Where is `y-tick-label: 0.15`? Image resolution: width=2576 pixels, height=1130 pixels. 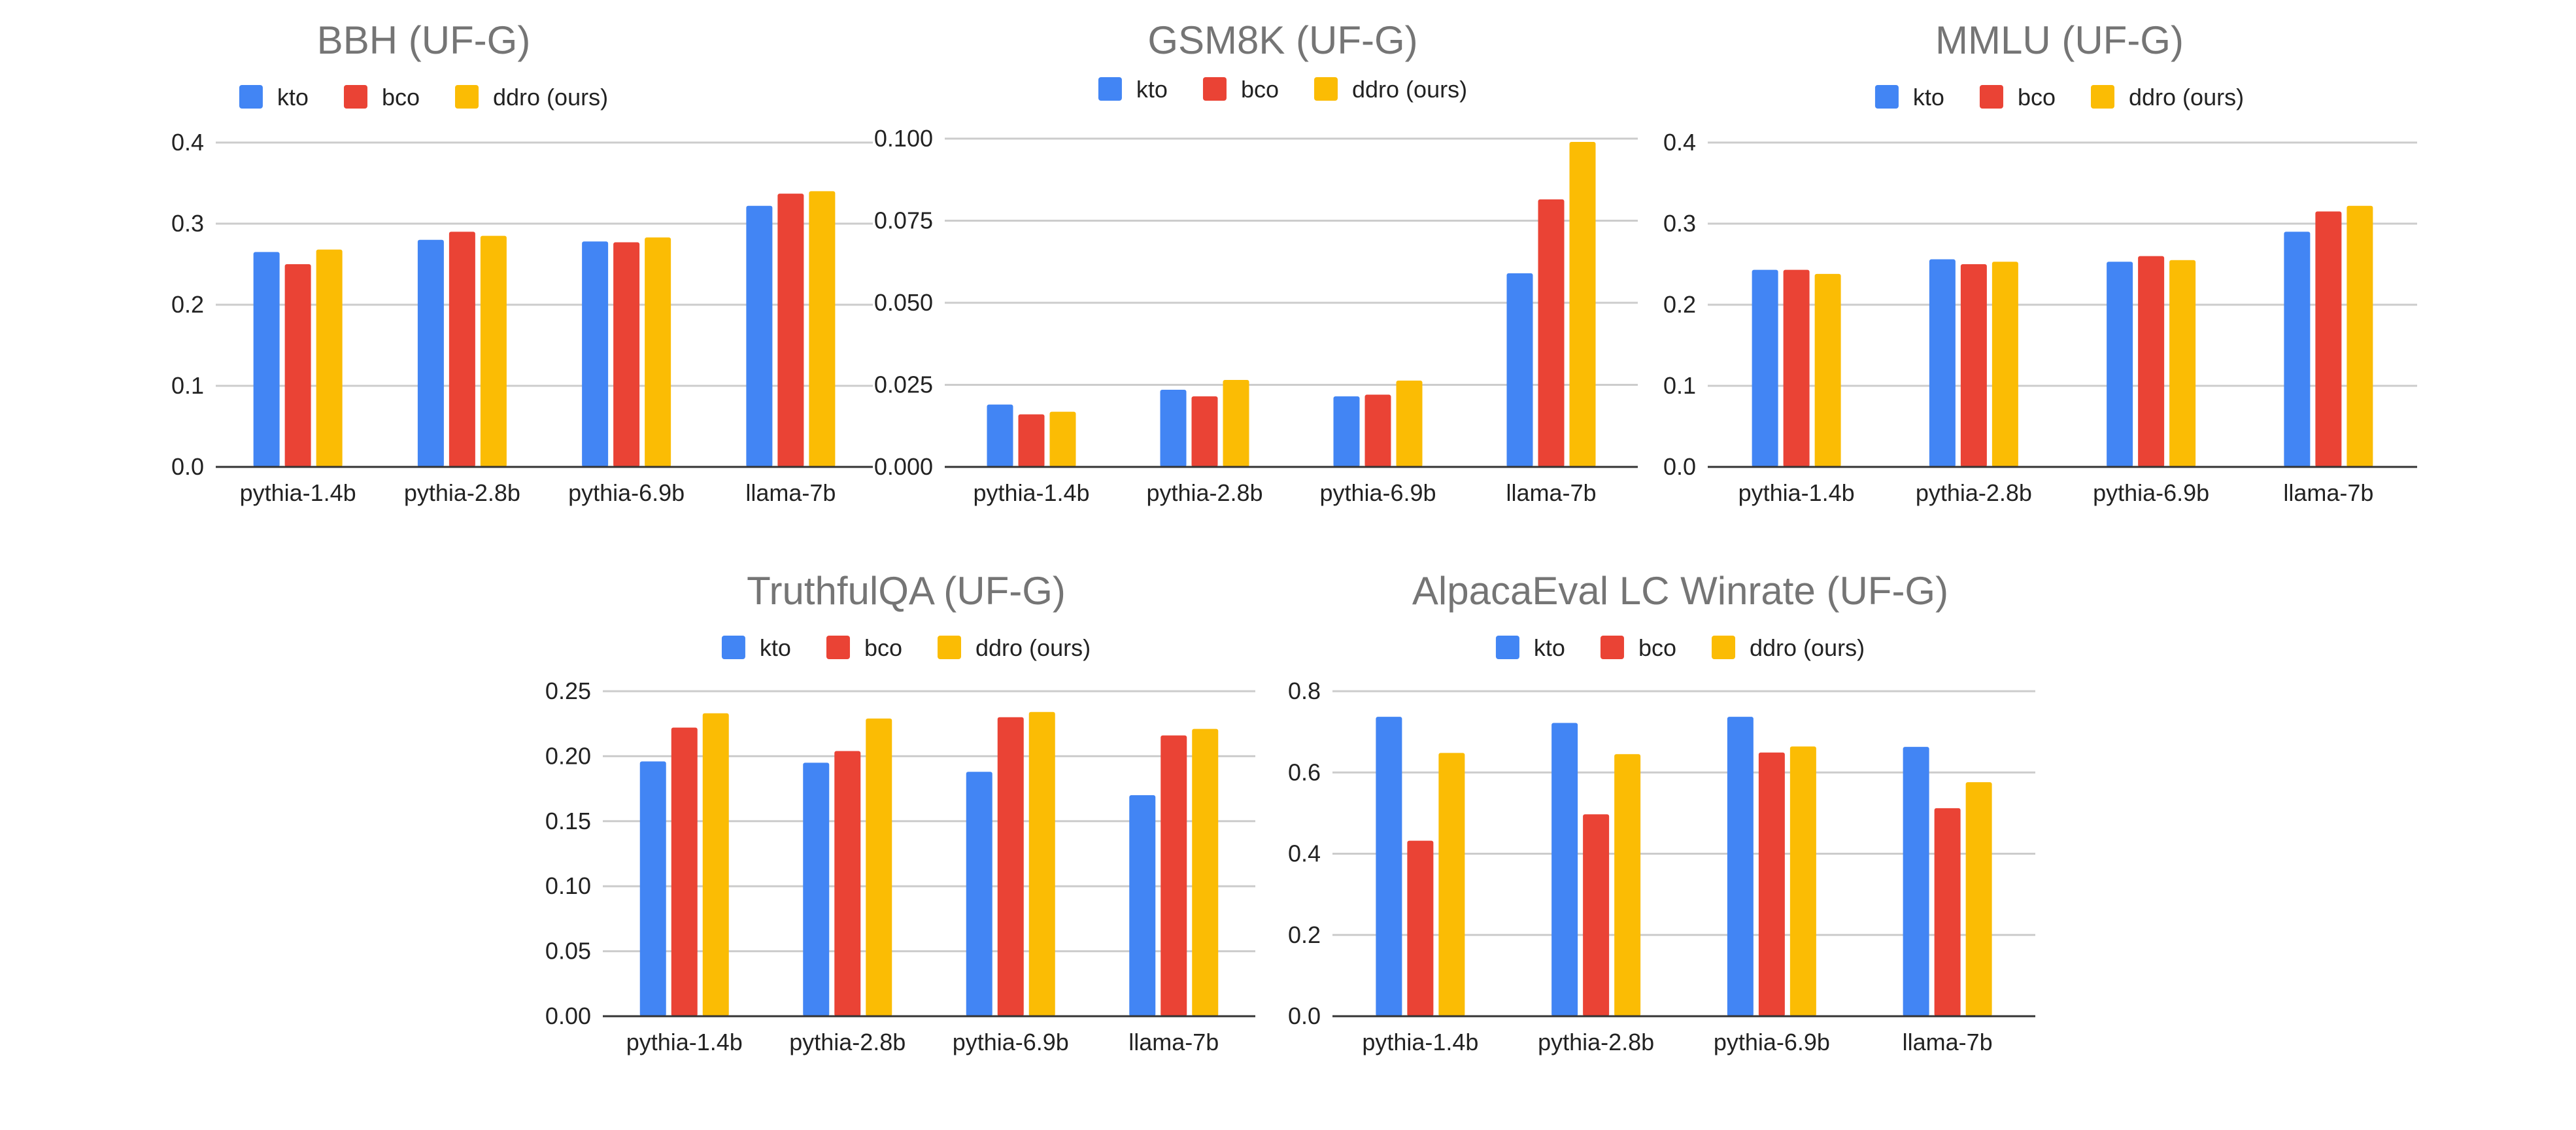
y-tick-label: 0.15 is located at coordinates (568, 821).